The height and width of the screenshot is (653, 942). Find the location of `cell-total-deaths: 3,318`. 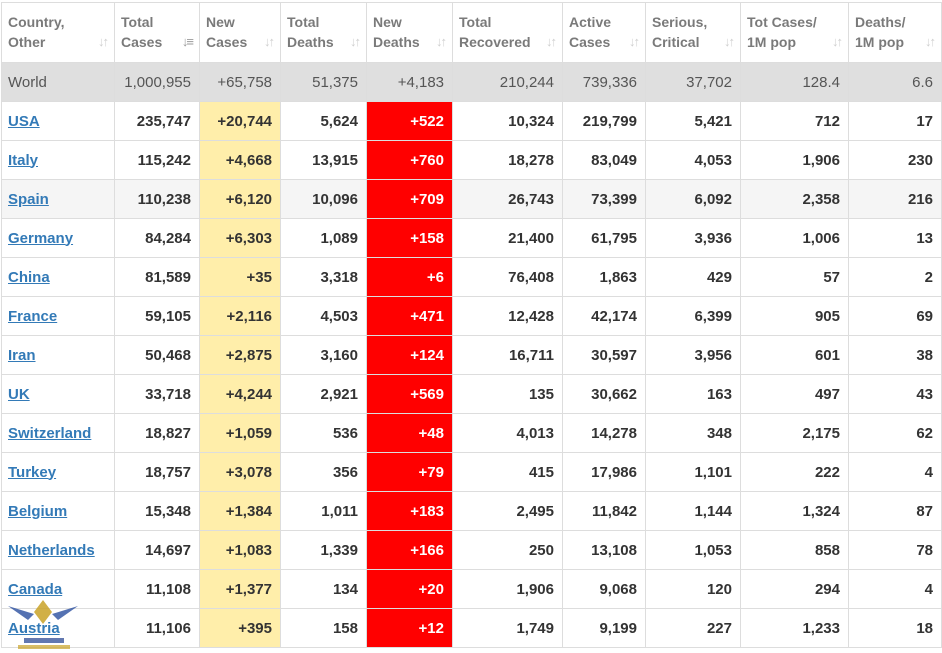

cell-total-deaths: 3,318 is located at coordinates (323, 277).